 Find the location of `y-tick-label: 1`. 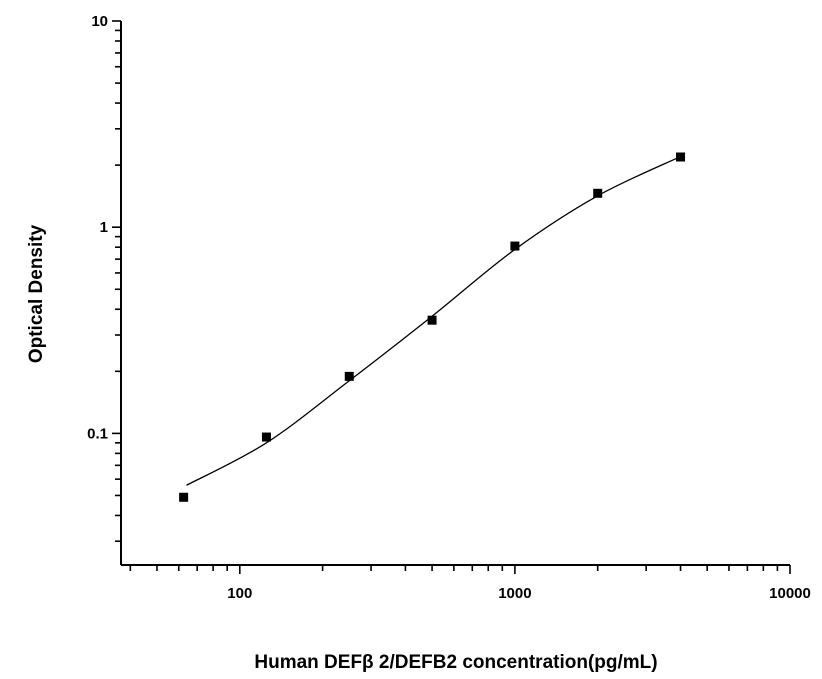

y-tick-label: 1 is located at coordinates (104, 227).